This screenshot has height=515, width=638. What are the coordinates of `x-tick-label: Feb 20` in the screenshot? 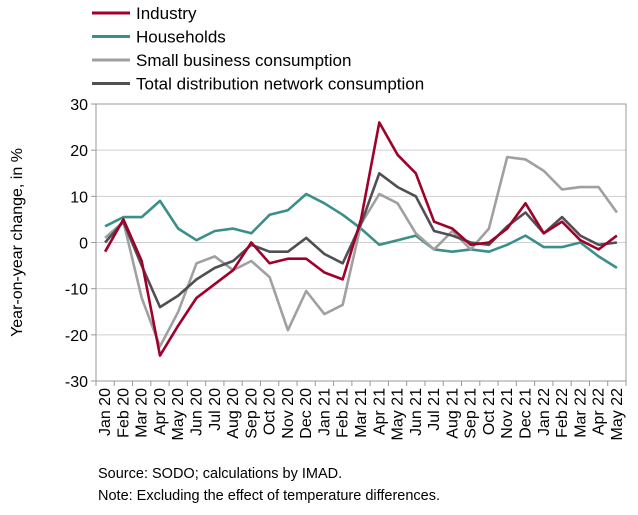 It's located at (123, 413).